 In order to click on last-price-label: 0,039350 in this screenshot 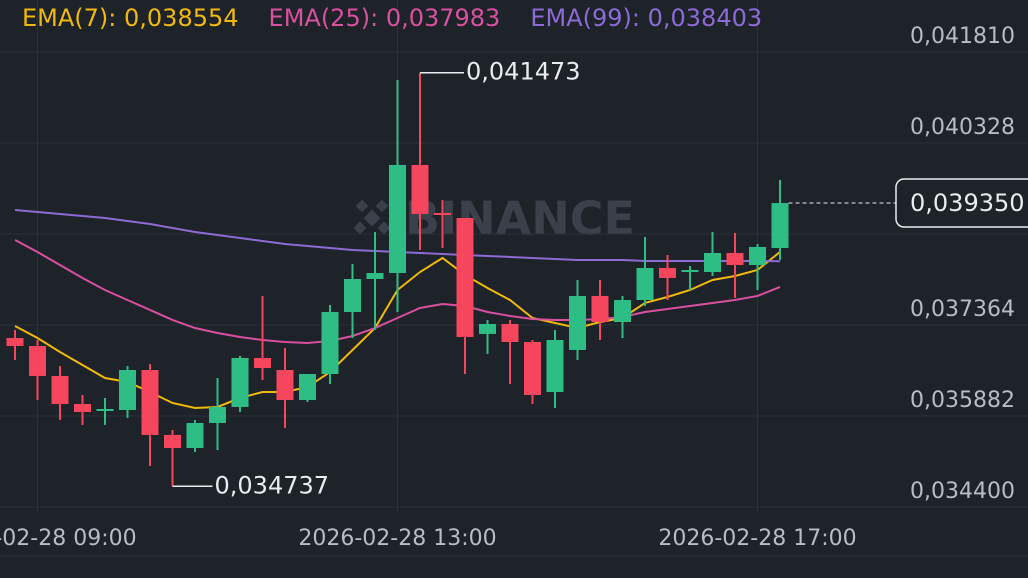, I will do `click(967, 203)`.